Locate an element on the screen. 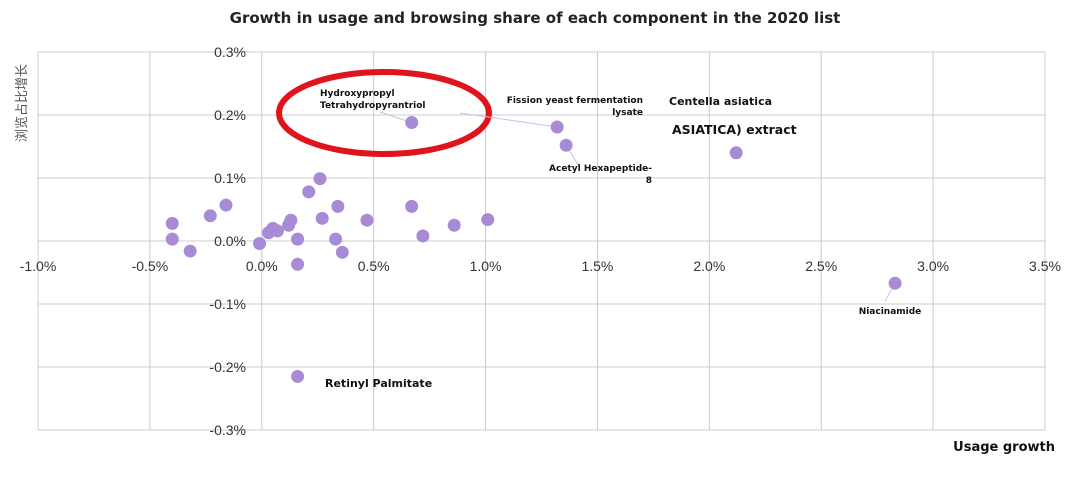 The image size is (1080, 478). annotation-label: Centella asiatica is located at coordinates (720, 101).